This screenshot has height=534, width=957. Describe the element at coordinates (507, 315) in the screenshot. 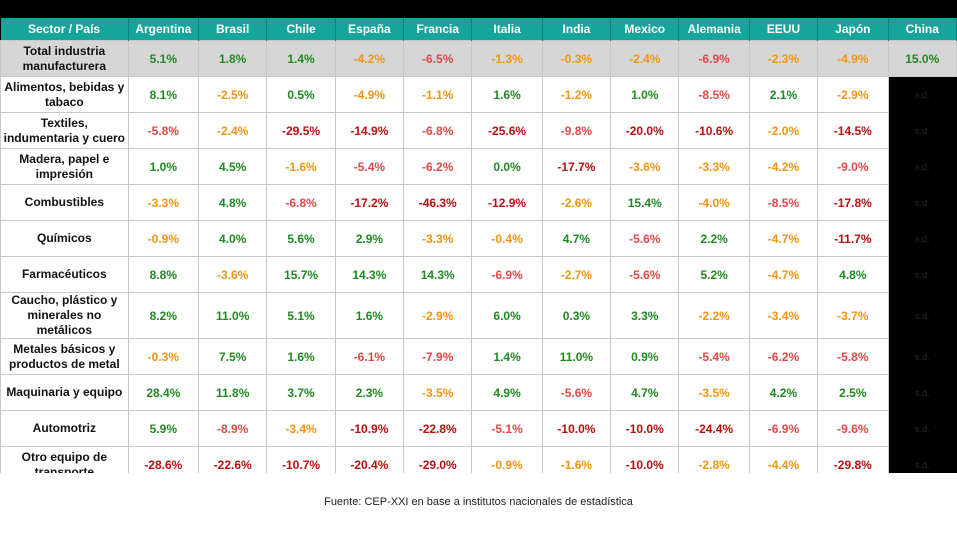

I see `value-cell: 6.0%` at that location.